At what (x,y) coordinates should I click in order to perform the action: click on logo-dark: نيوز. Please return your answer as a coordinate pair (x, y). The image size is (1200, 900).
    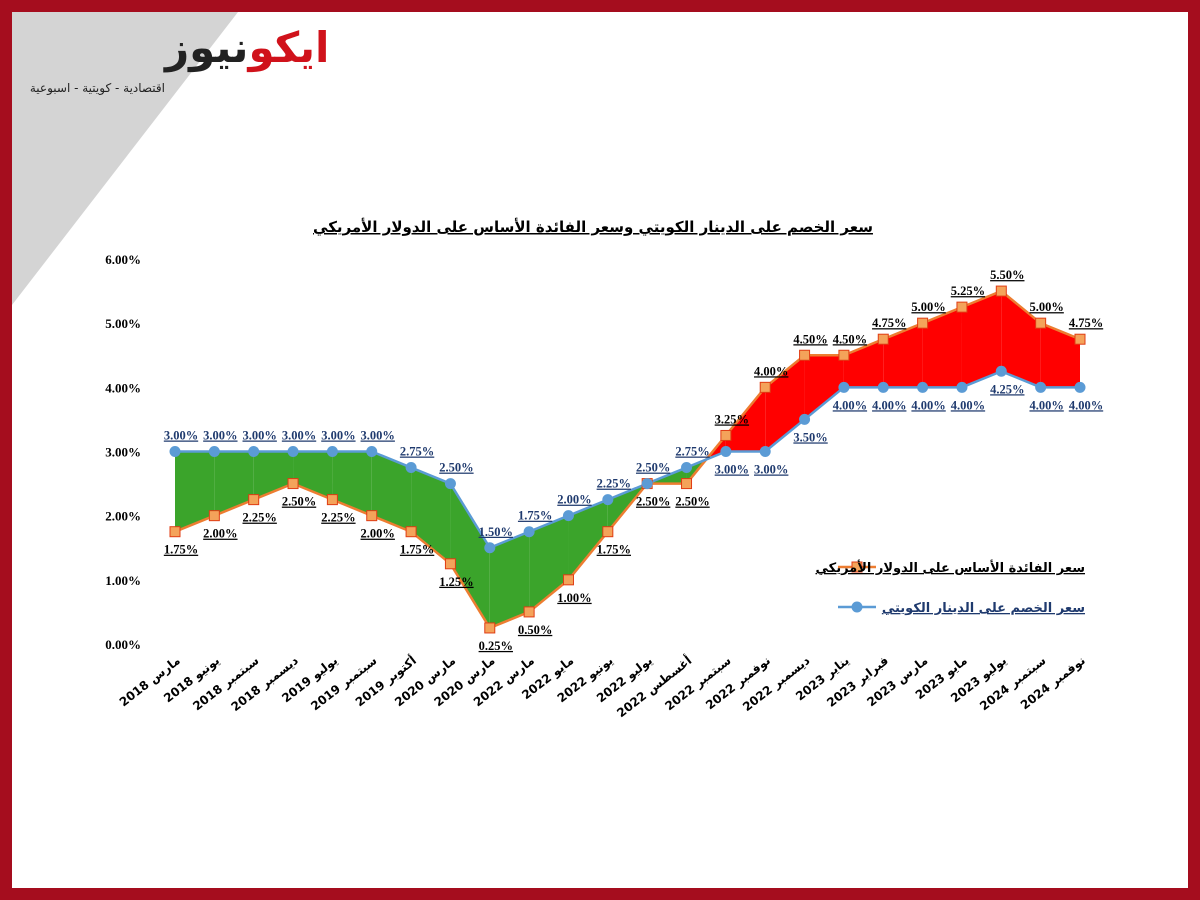
    Looking at the image, I should click on (205, 48).